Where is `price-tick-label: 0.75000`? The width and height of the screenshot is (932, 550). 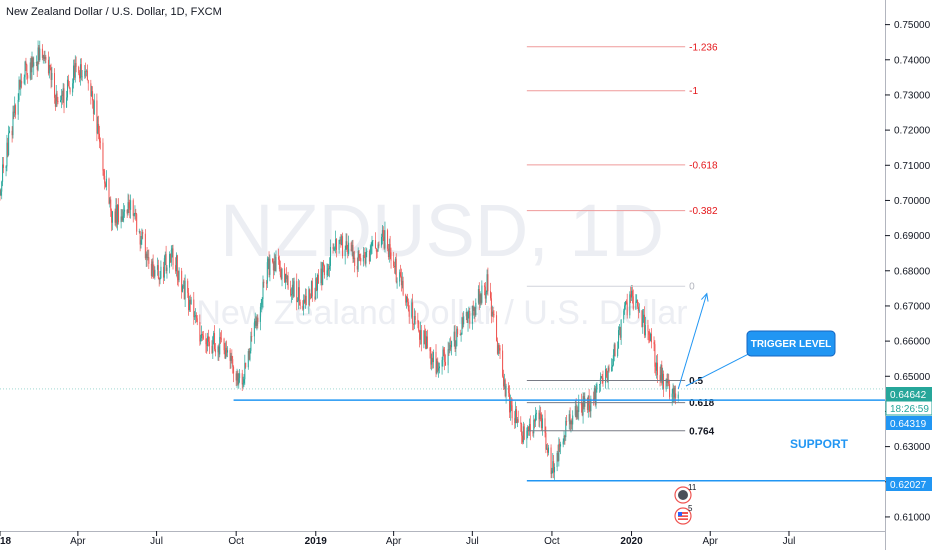
price-tick-label: 0.75000 is located at coordinates (912, 25).